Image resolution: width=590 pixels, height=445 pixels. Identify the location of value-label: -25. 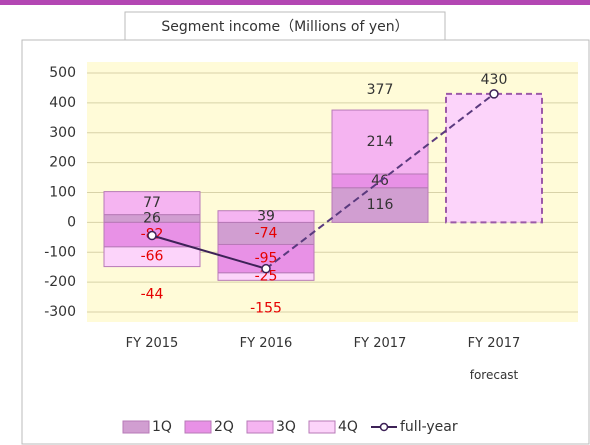
(266, 277).